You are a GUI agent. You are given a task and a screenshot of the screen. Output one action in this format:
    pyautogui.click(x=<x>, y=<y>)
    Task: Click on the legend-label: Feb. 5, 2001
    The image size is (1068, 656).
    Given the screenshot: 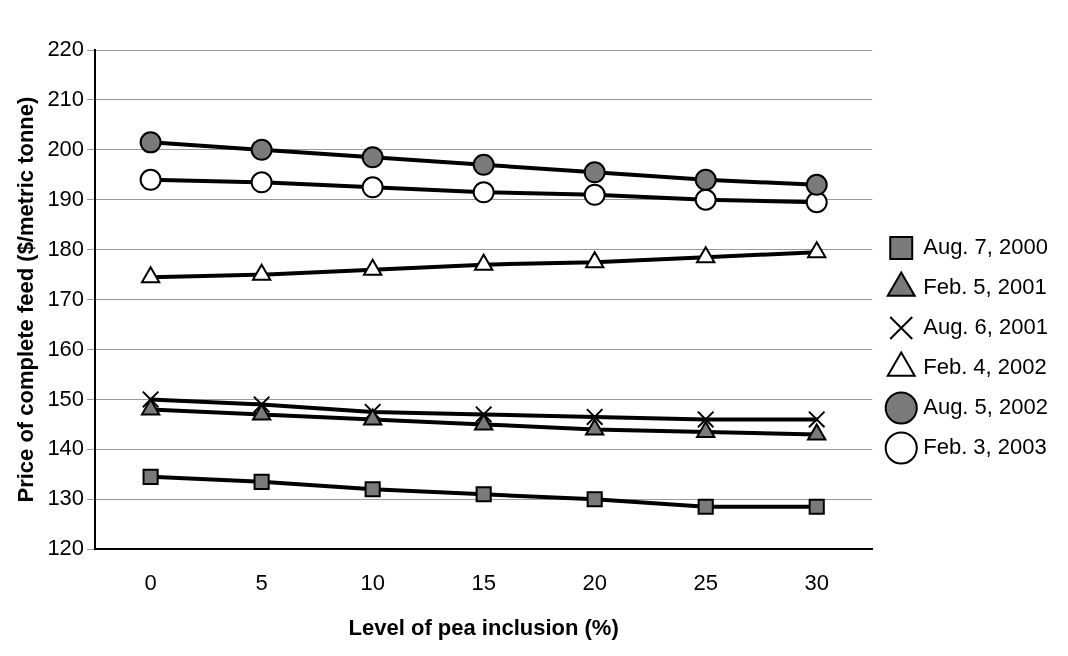 What is the action you would take?
    pyautogui.click(x=985, y=287)
    